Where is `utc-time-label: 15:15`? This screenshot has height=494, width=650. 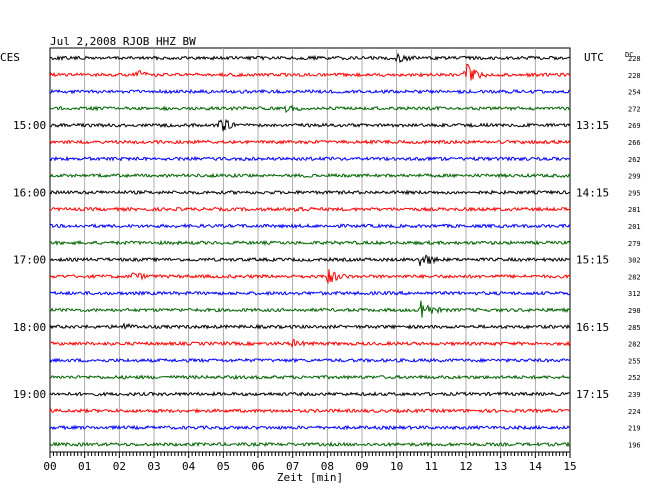
utc-time-label: 15:15 is located at coordinates (592, 260).